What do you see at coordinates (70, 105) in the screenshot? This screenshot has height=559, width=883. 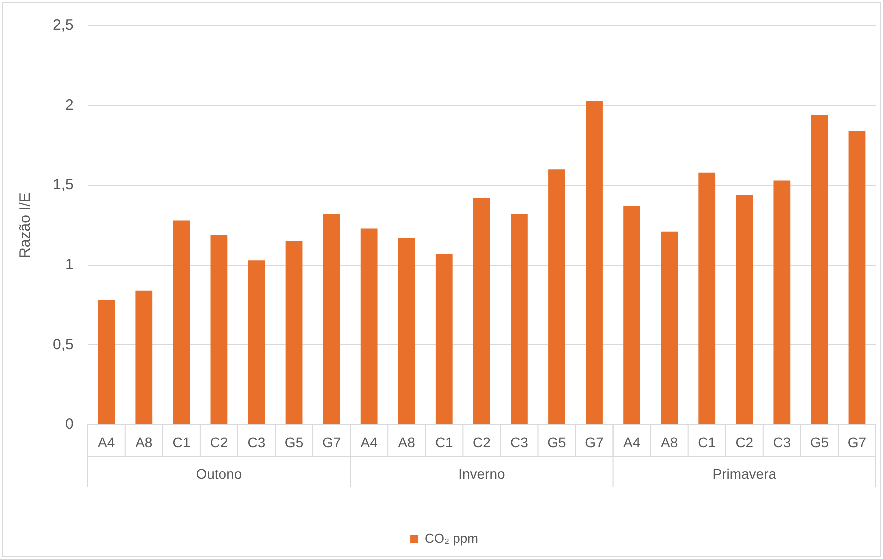 I see `y-tick-label: 2` at bounding box center [70, 105].